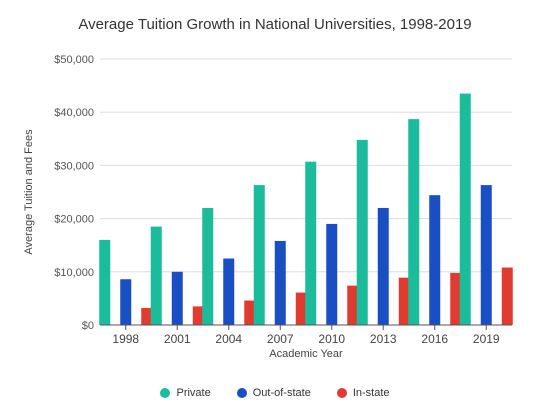 This screenshot has height=411, width=550. I want to click on bar-private-2013, so click(362, 232).